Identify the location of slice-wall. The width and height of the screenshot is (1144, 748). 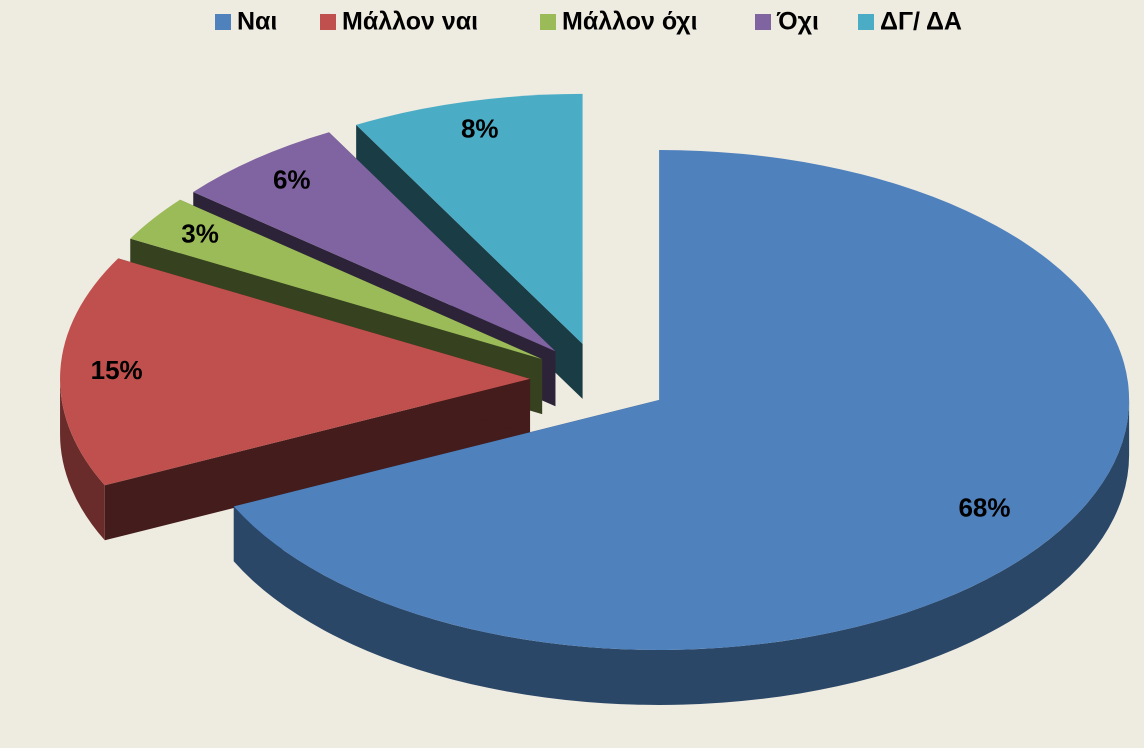
(82, 459).